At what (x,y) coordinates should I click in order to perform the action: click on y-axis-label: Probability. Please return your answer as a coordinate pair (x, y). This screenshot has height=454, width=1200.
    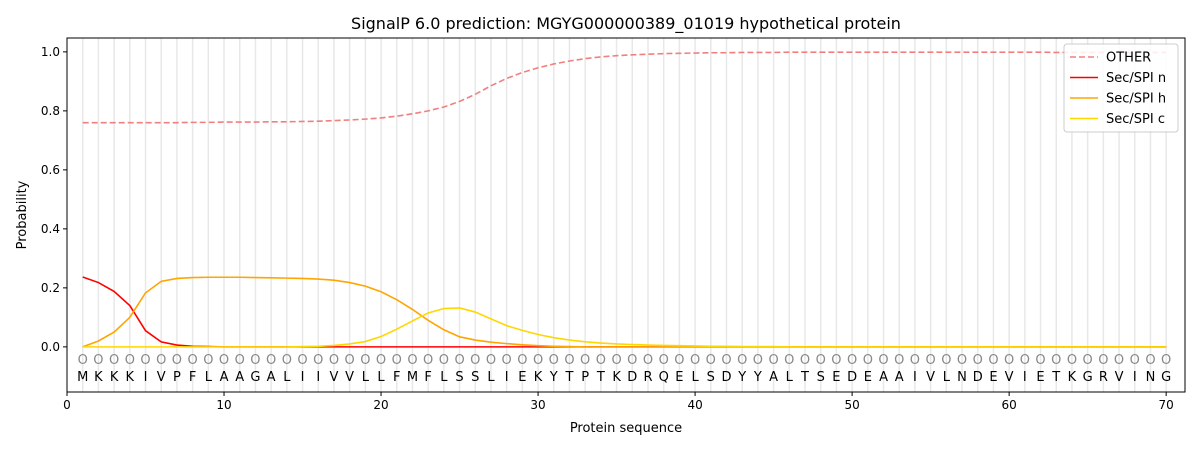
    Looking at the image, I should click on (22, 214).